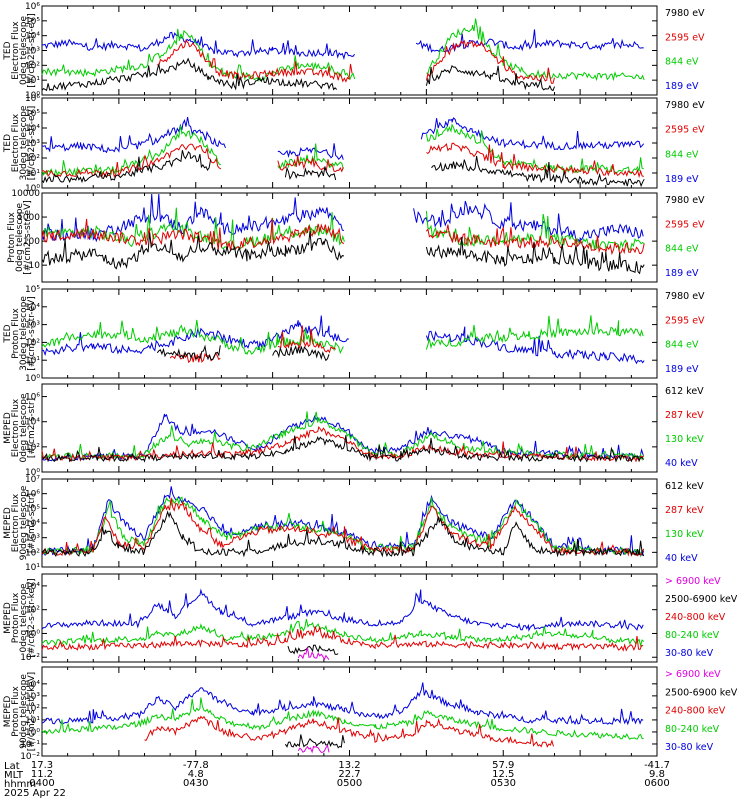  I want to click on y-axis-label: 30deg telescope, so click(24, 333).